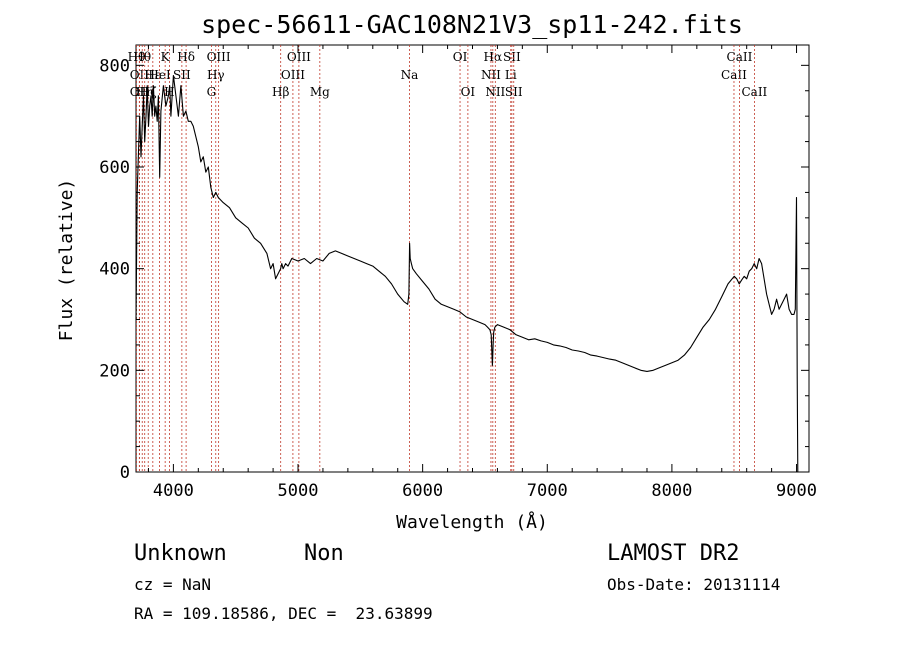  I want to click on y-tick-label: 200, so click(114, 371).